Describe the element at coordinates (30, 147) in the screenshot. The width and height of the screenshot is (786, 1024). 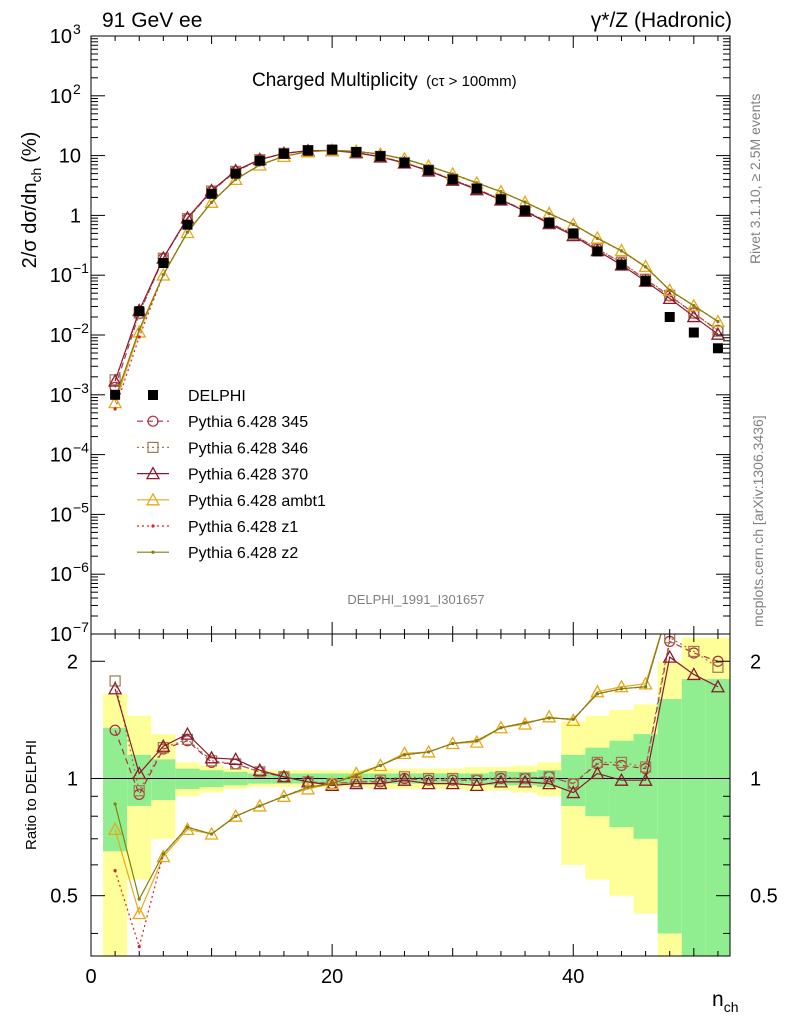
I see `main-ylabel-unit: (%)` at that location.